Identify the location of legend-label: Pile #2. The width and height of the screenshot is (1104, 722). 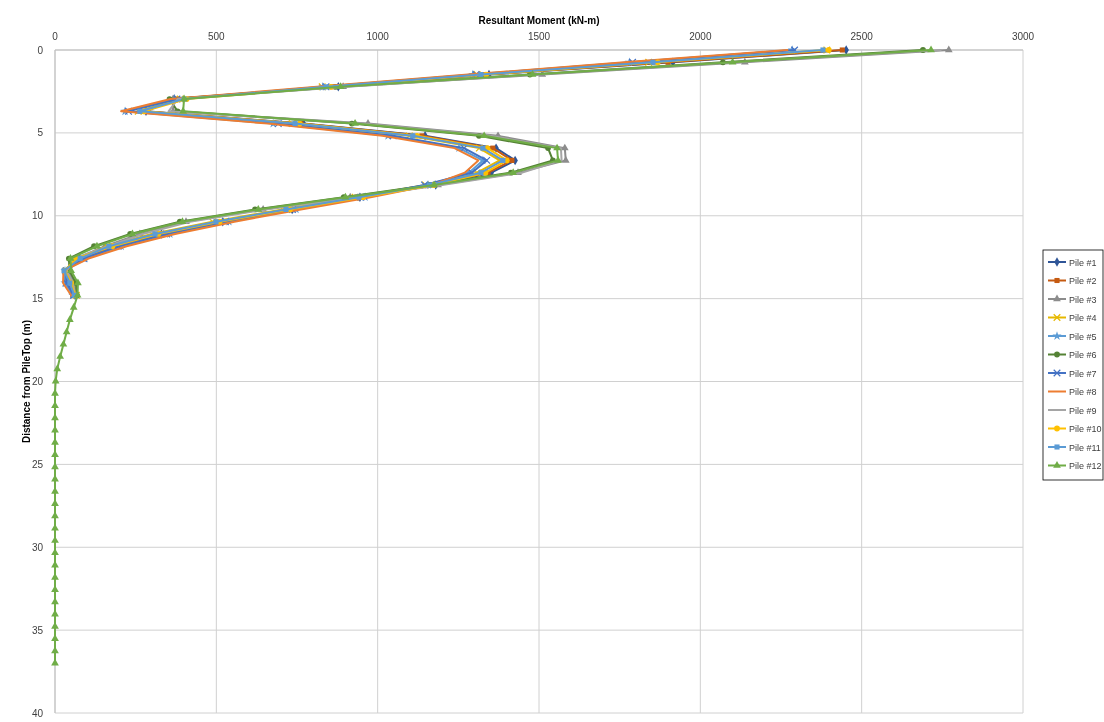
(1083, 281).